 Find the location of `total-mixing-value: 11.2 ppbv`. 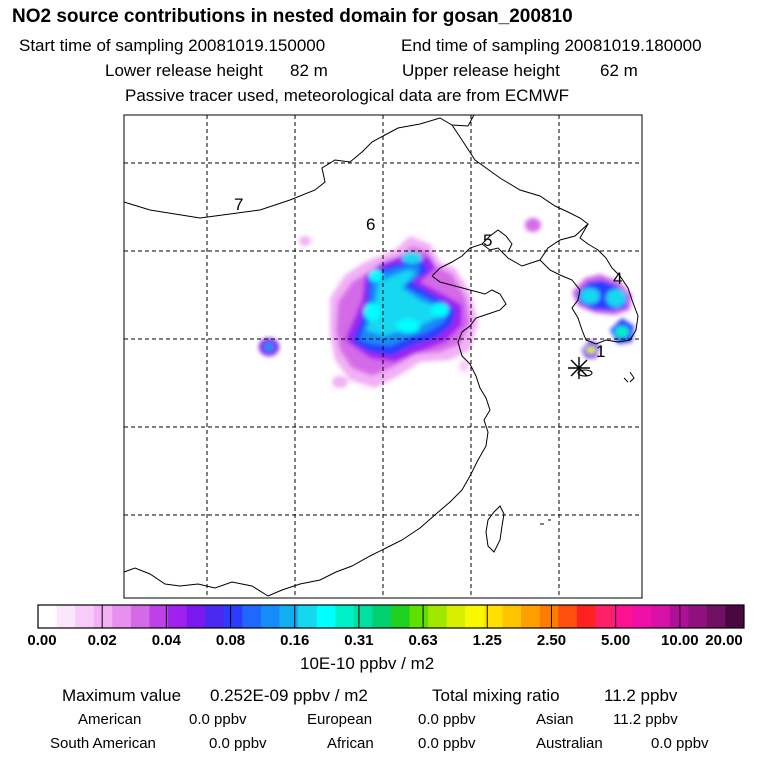

total-mixing-value: 11.2 ppbv is located at coordinates (641, 695).